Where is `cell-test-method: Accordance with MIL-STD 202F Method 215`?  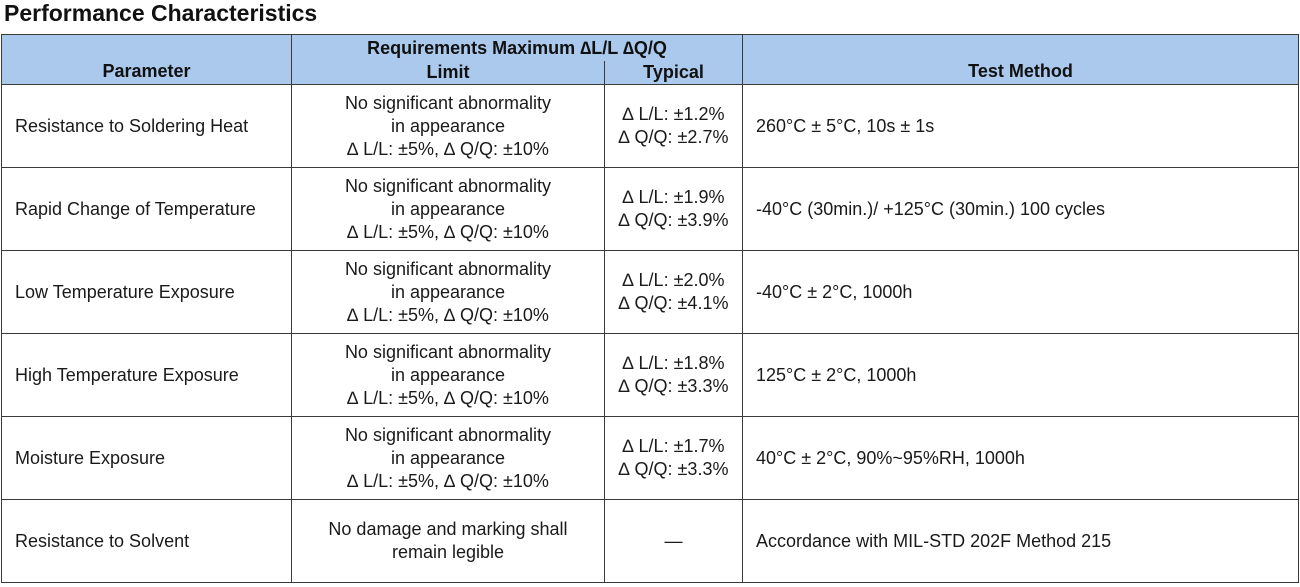 cell-test-method: Accordance with MIL-STD 202F Method 215 is located at coordinates (1021, 541).